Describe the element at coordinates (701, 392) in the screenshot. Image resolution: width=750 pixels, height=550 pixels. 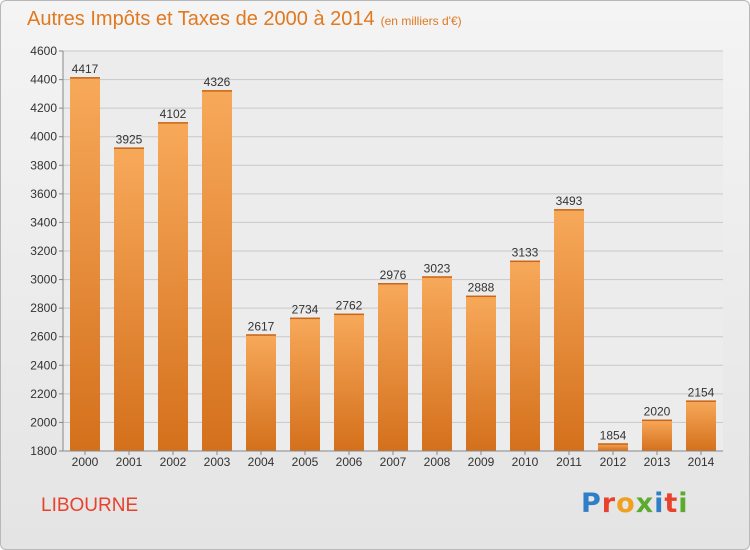
I see `bar-value-label: 2154` at that location.